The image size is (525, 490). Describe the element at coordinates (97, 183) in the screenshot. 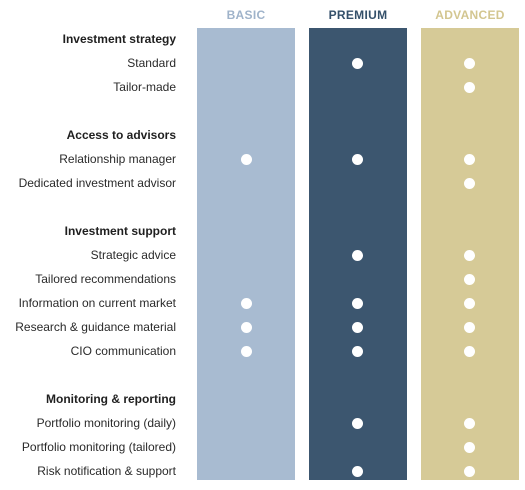

I see `feature-label: Dedicated investment advisor` at that location.